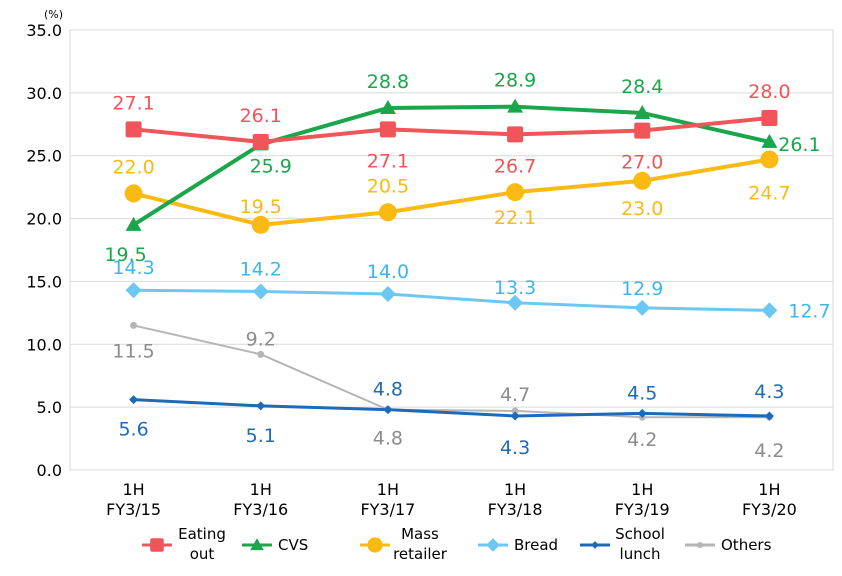 The image size is (842, 576). I want to click on legend-label-line: Eating, so click(202, 534).